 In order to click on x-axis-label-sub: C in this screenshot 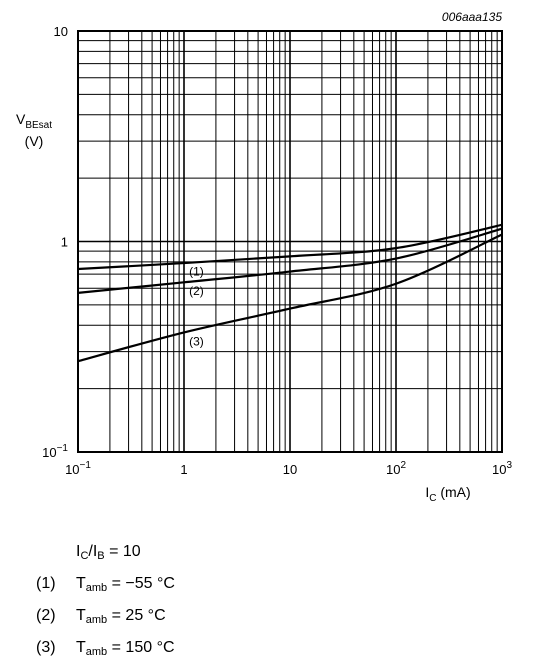, I will do `click(432, 498)`.